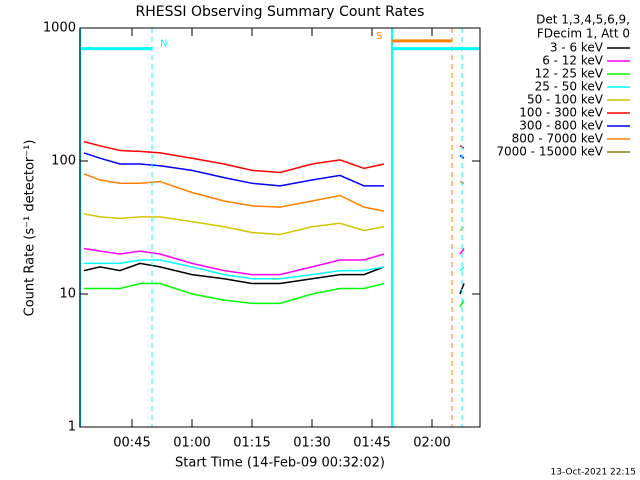  What do you see at coordinates (431, 443) in the screenshot?
I see `x-tick-label: 02:00` at bounding box center [431, 443].